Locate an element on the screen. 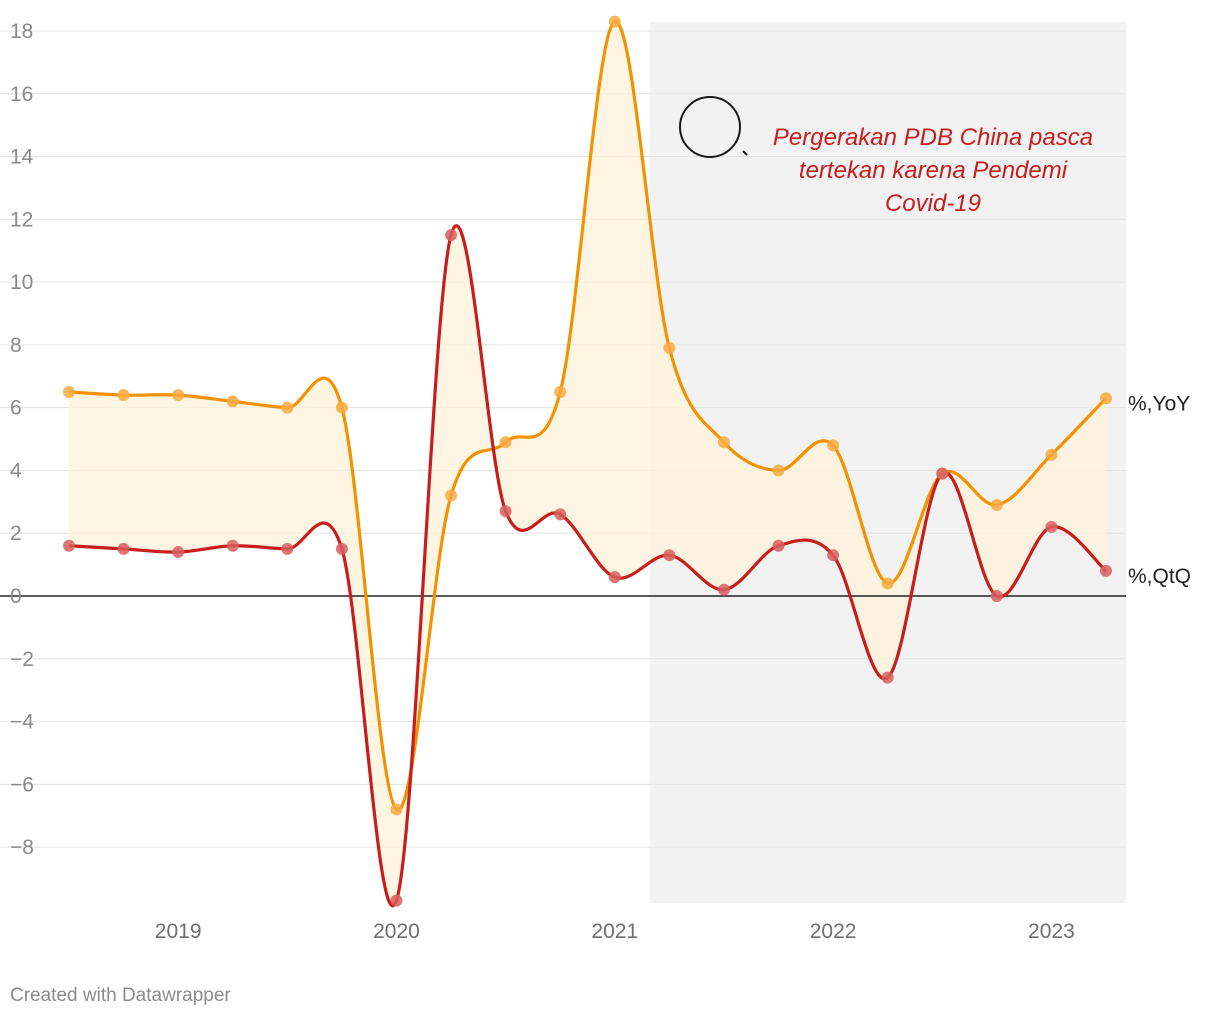 Image resolution: width=1220 pixels, height=1020 pixels. annotation-circle is located at coordinates (710, 127).